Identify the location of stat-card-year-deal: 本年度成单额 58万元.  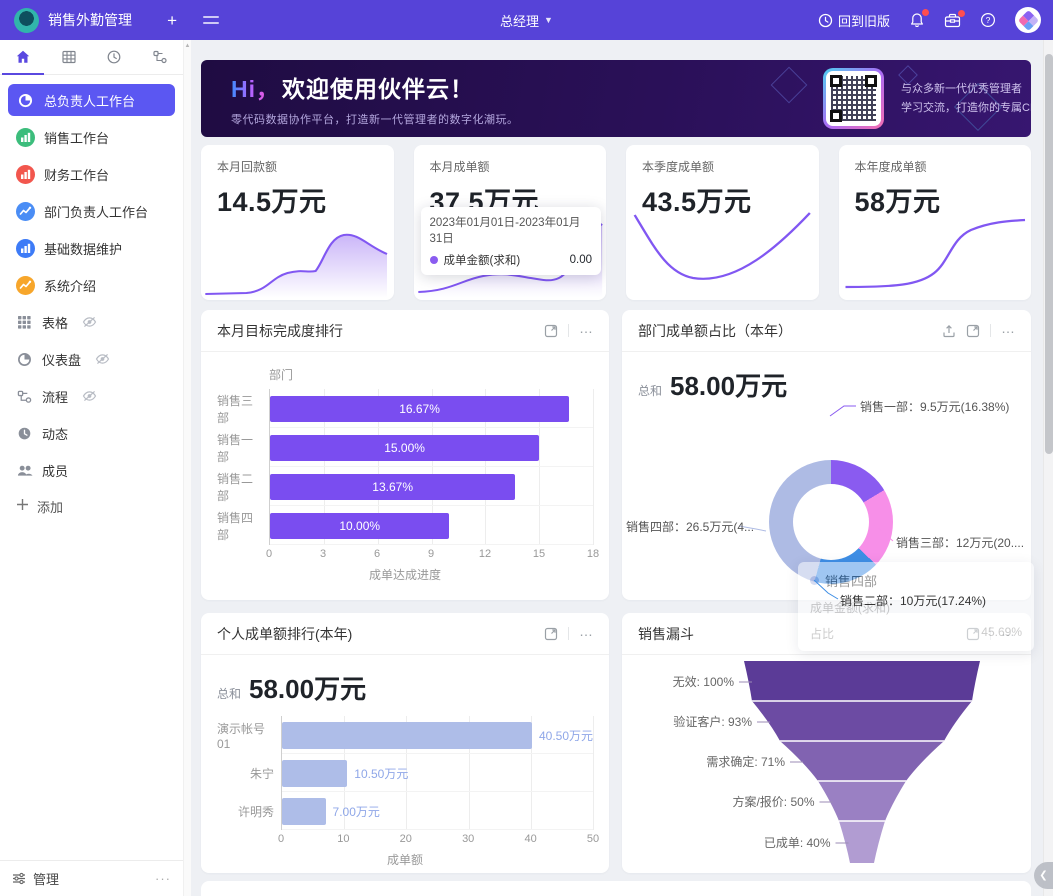
(934, 222).